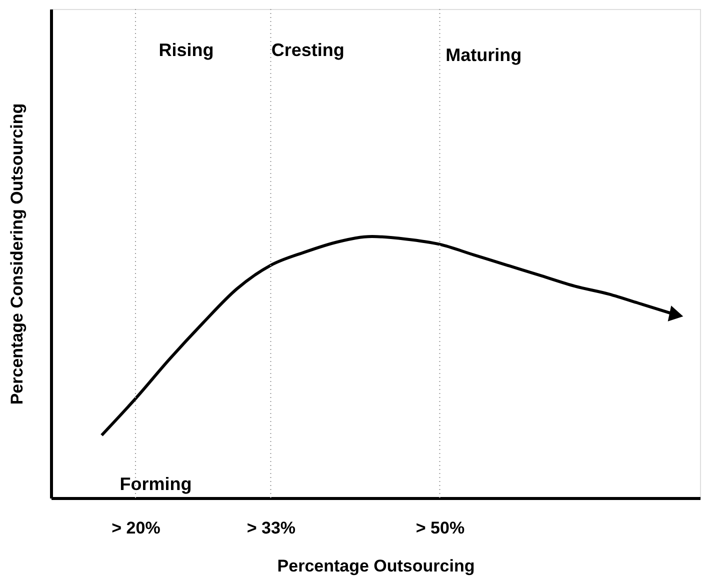 This screenshot has width=712, height=582. Describe the element at coordinates (307, 50) in the screenshot. I see `text: Cresting` at that location.